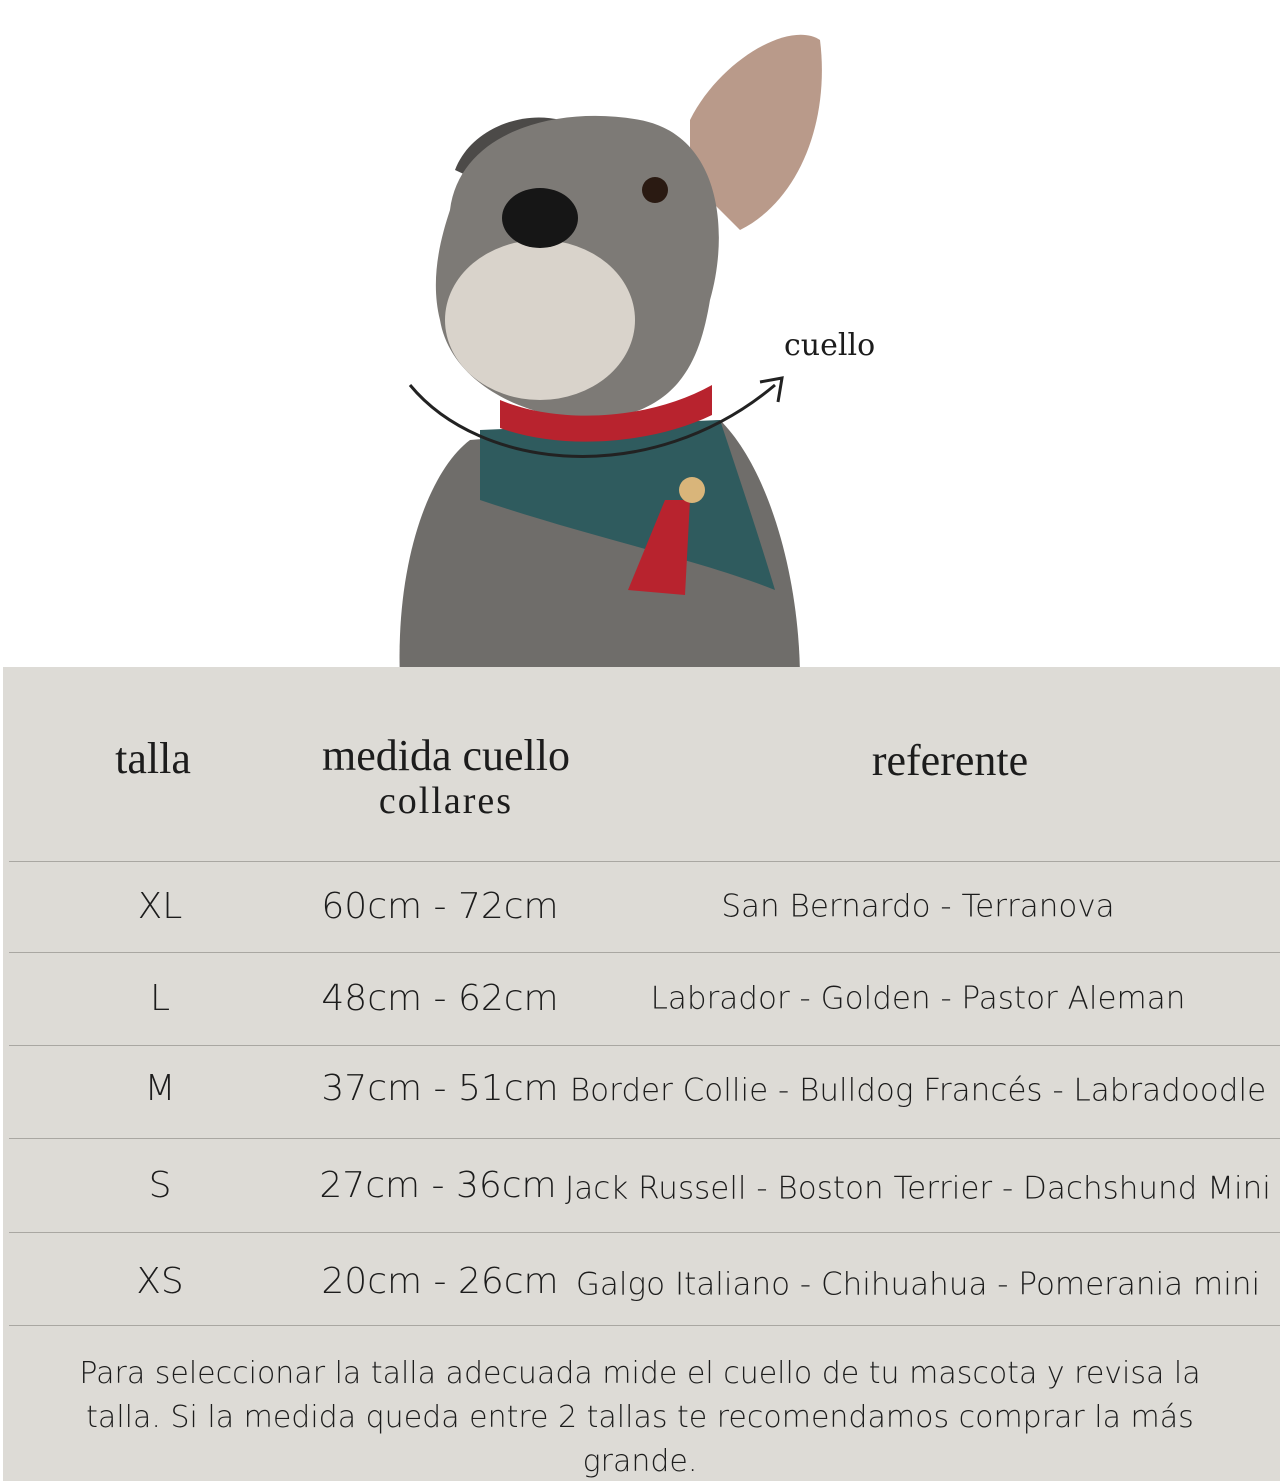 The height and width of the screenshot is (1484, 1280). Describe the element at coordinates (950, 760) in the screenshot. I see `header-reference: referente` at that location.